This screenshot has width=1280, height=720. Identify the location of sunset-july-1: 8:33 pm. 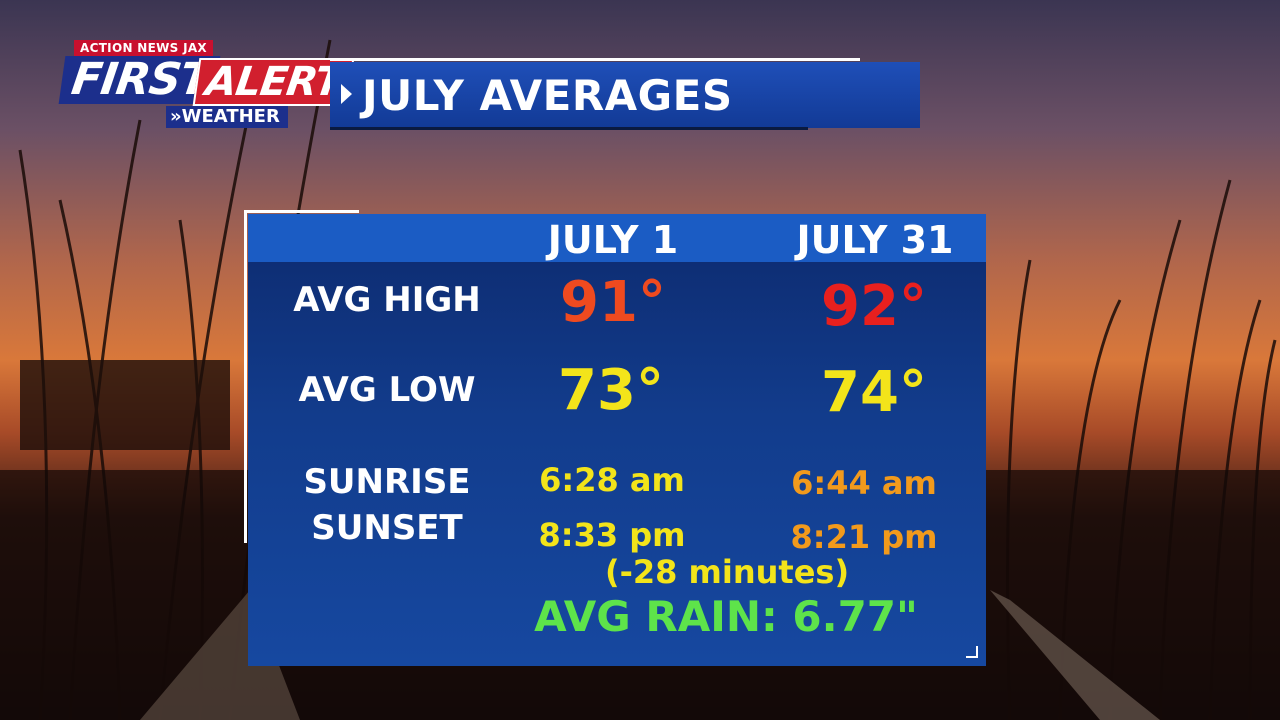
(612, 535).